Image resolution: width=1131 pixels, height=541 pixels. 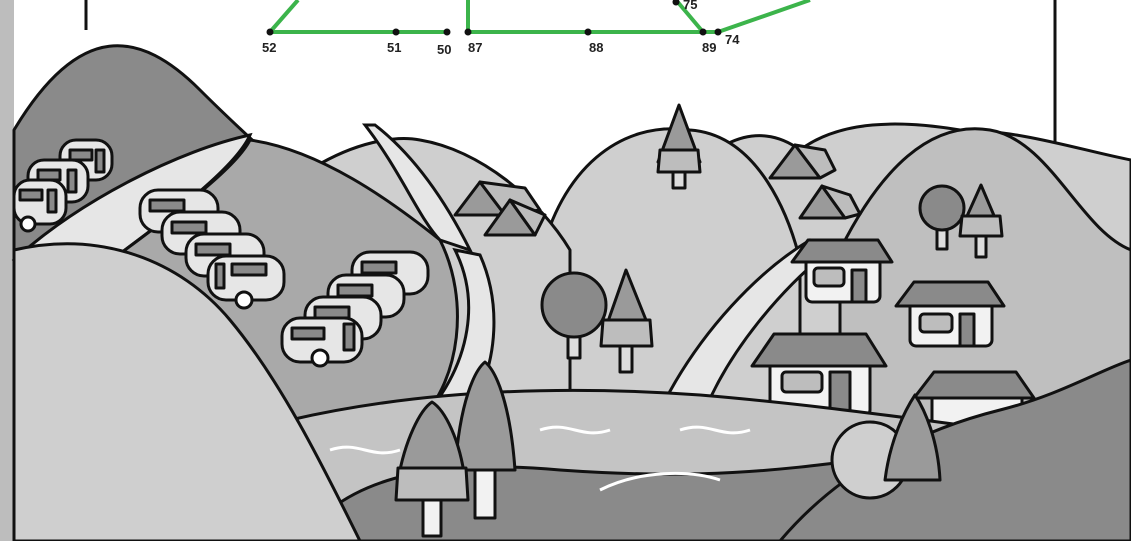 I want to click on tents, so click(x=657, y=190).